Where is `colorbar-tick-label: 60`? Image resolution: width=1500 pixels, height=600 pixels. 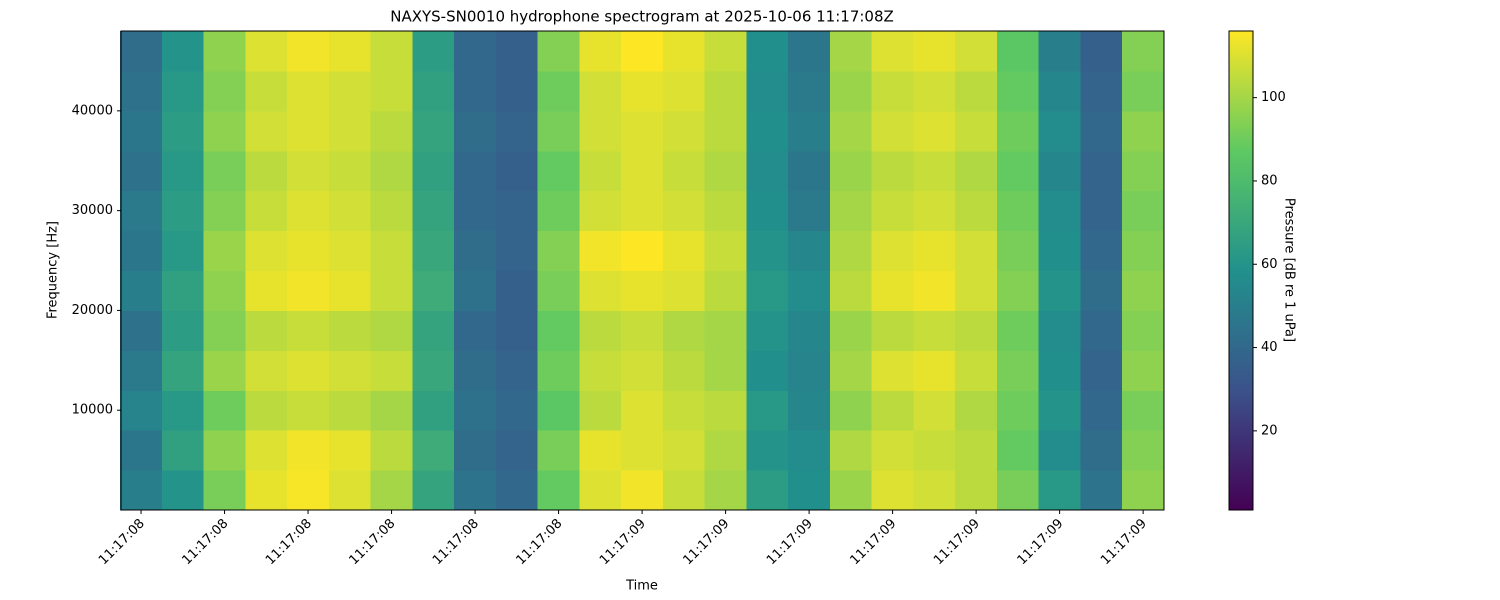
colorbar-tick-label: 60 is located at coordinates (1269, 264).